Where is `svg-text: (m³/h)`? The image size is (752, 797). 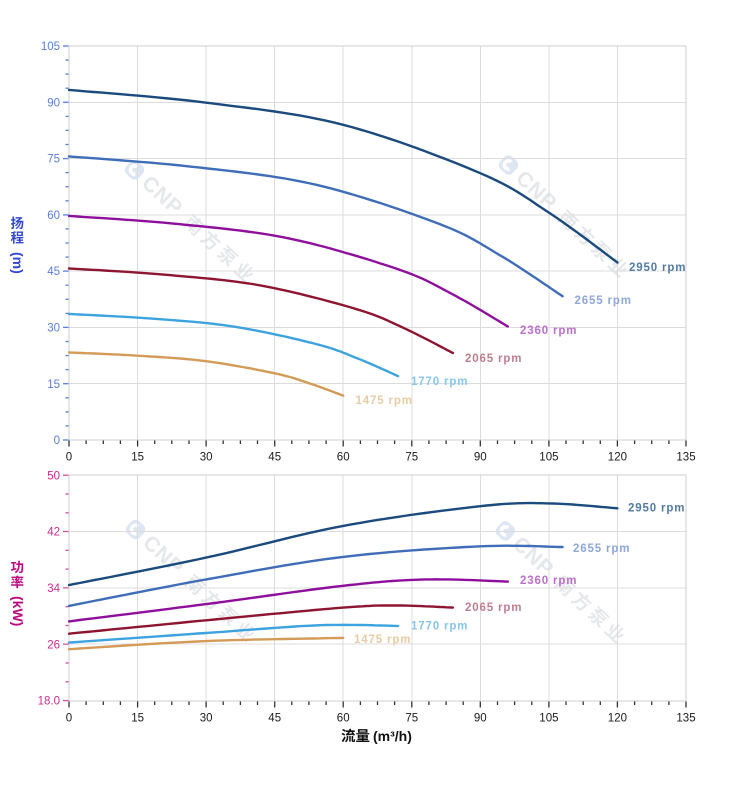 svg-text: (m³/h) is located at coordinates (392, 736).